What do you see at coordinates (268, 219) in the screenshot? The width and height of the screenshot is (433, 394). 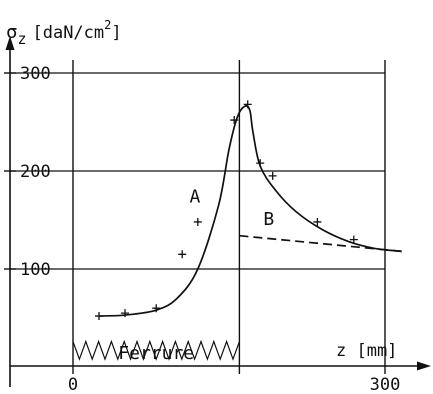 I see `series-label-B: B` at bounding box center [268, 219].